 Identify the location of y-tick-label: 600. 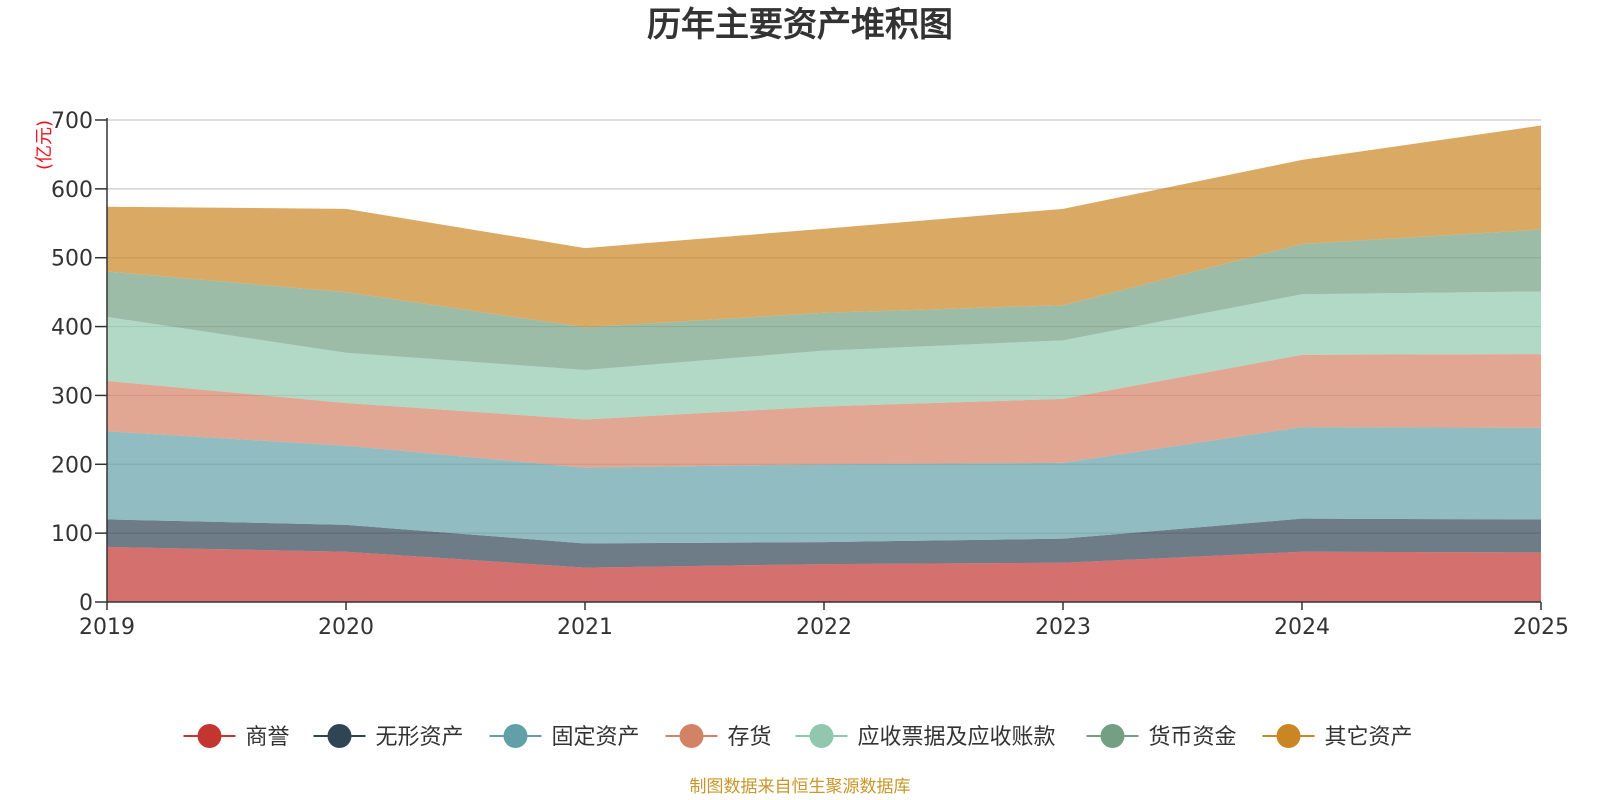
(72, 190).